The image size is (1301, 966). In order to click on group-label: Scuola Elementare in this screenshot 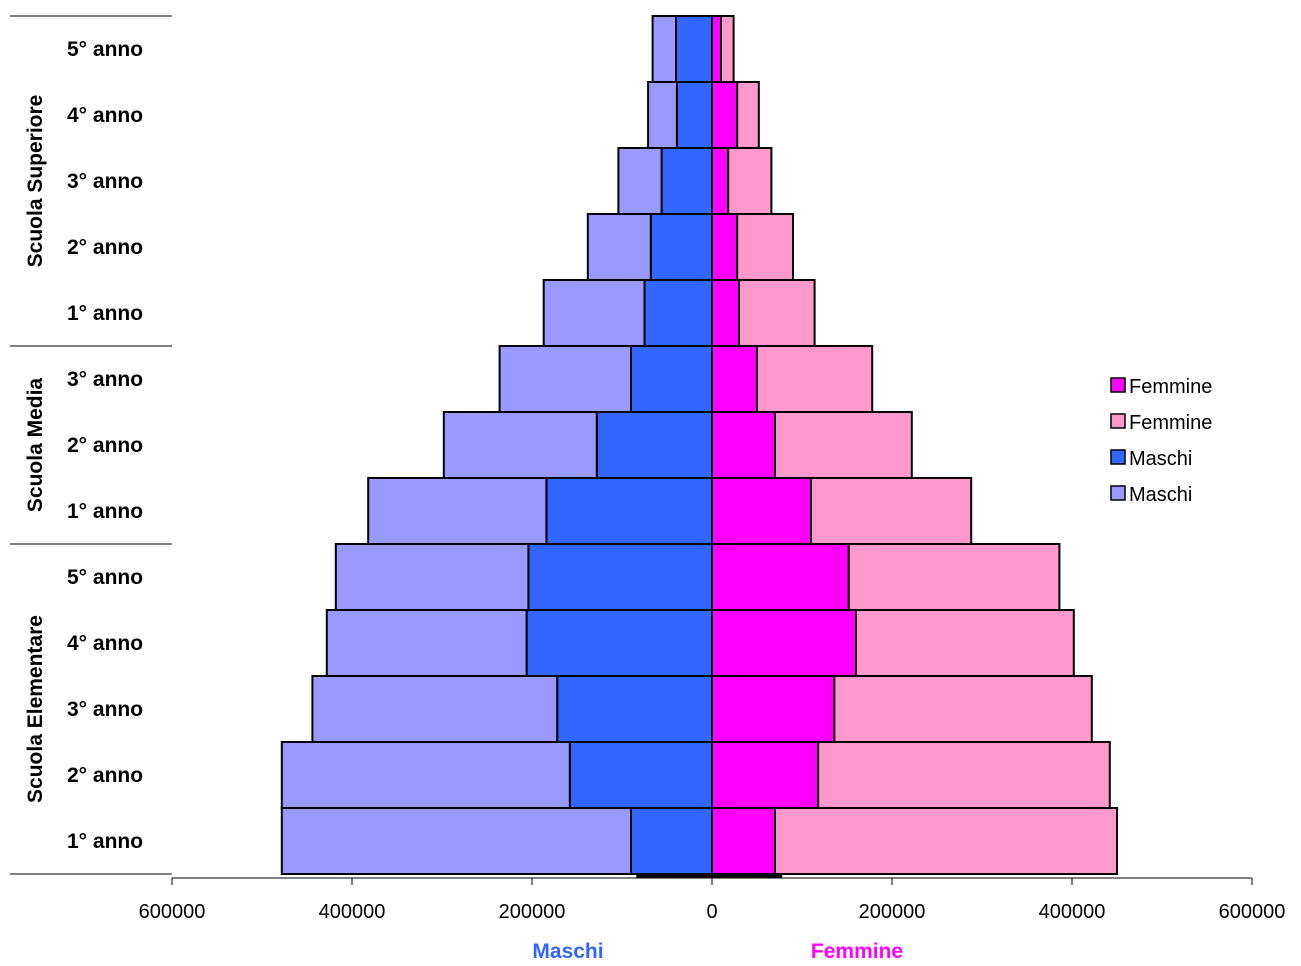, I will do `click(35, 709)`.